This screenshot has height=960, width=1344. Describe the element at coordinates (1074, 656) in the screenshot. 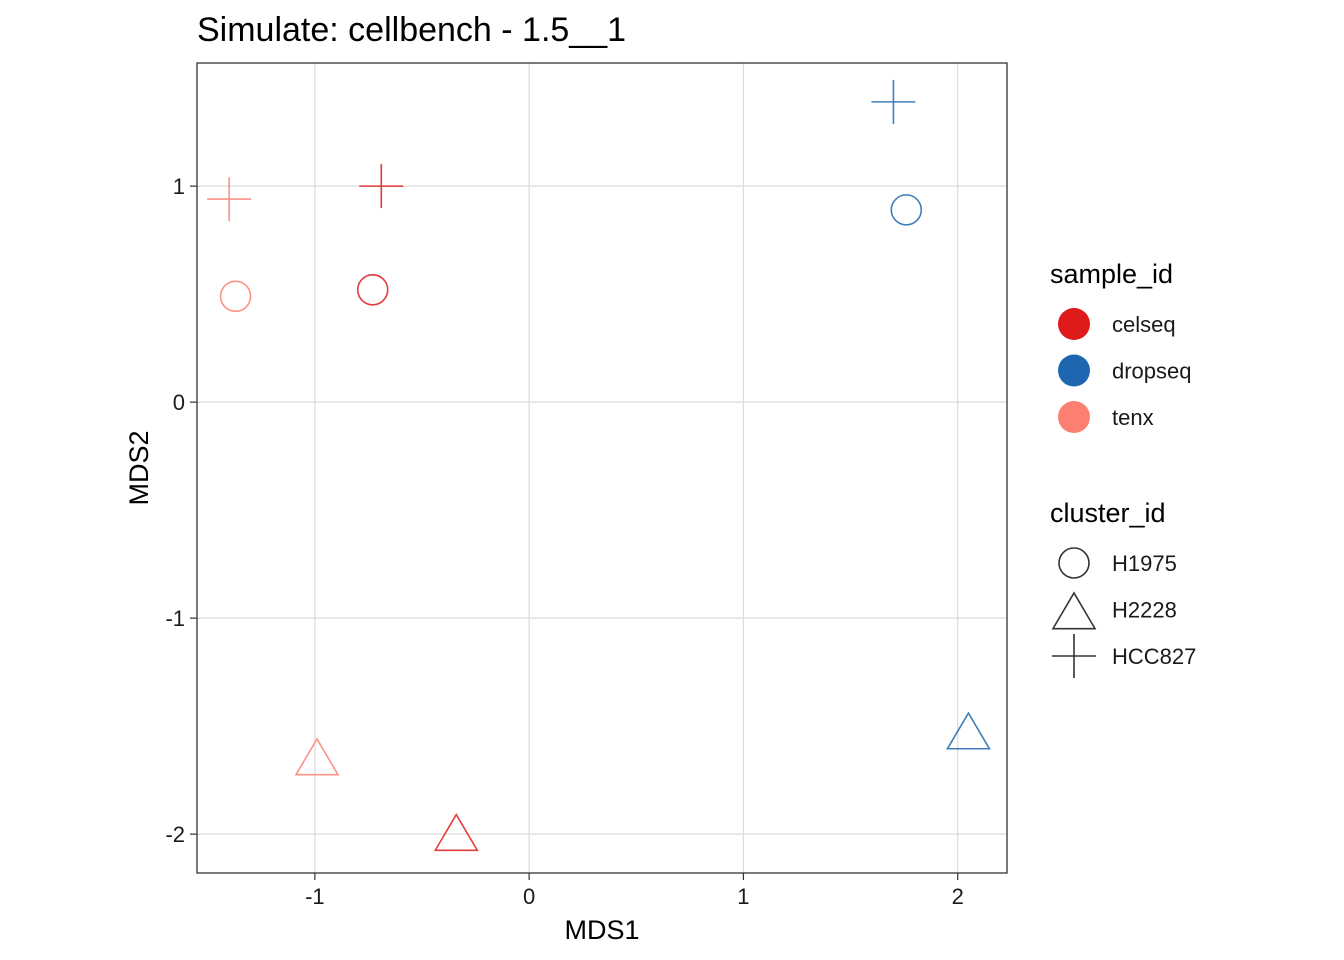

I see `legend-key-hcc827` at that location.